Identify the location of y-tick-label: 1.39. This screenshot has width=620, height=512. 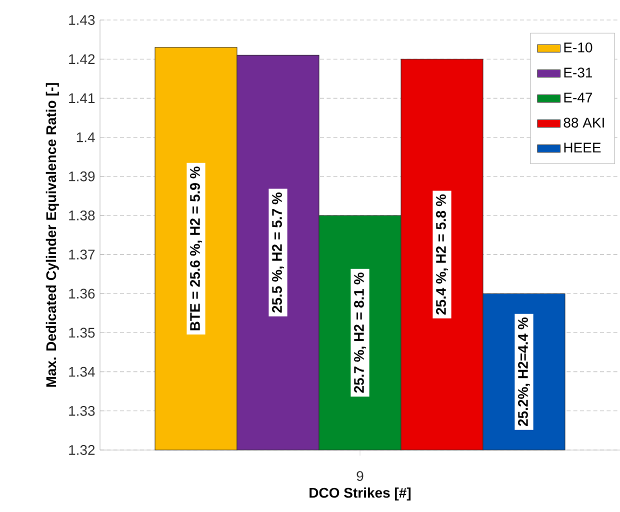
(82, 176).